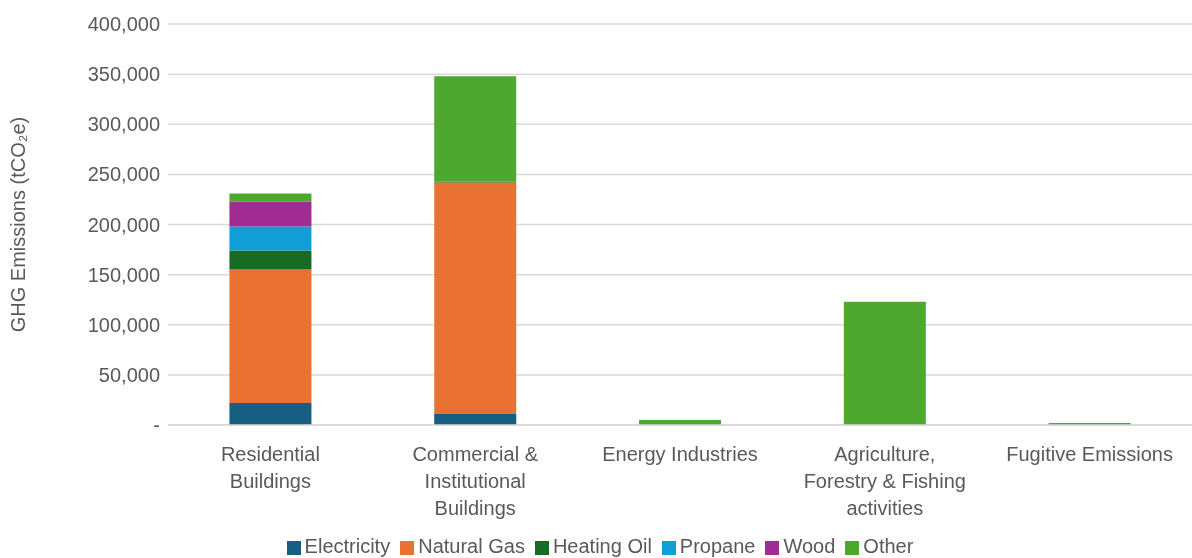  I want to click on x-tick-label: Energy Industries, so click(680, 454).